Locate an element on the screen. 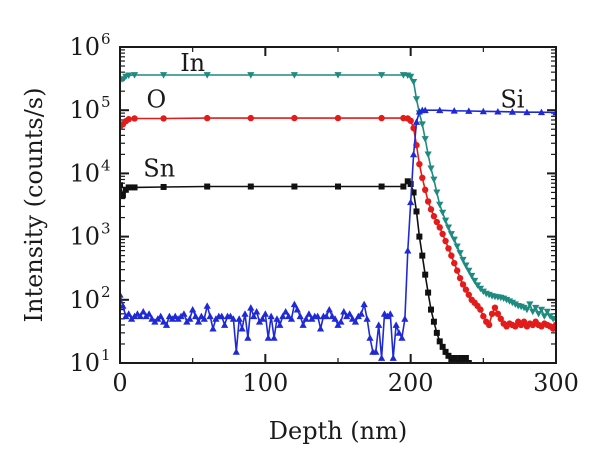  y-tick-label: 10 5 is located at coordinates (89, 108).